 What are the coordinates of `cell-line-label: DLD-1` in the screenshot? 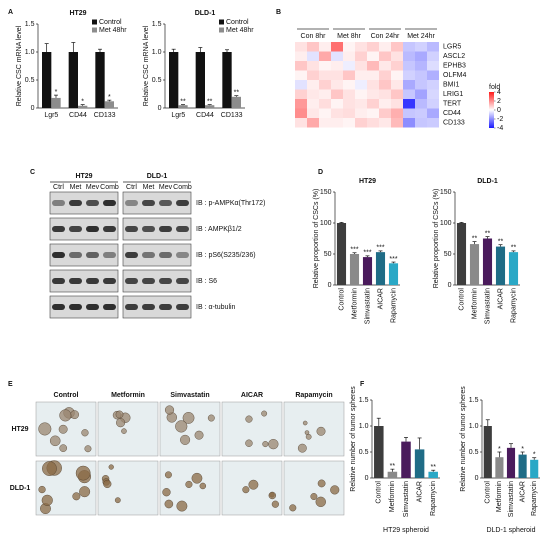 It's located at (157, 176).